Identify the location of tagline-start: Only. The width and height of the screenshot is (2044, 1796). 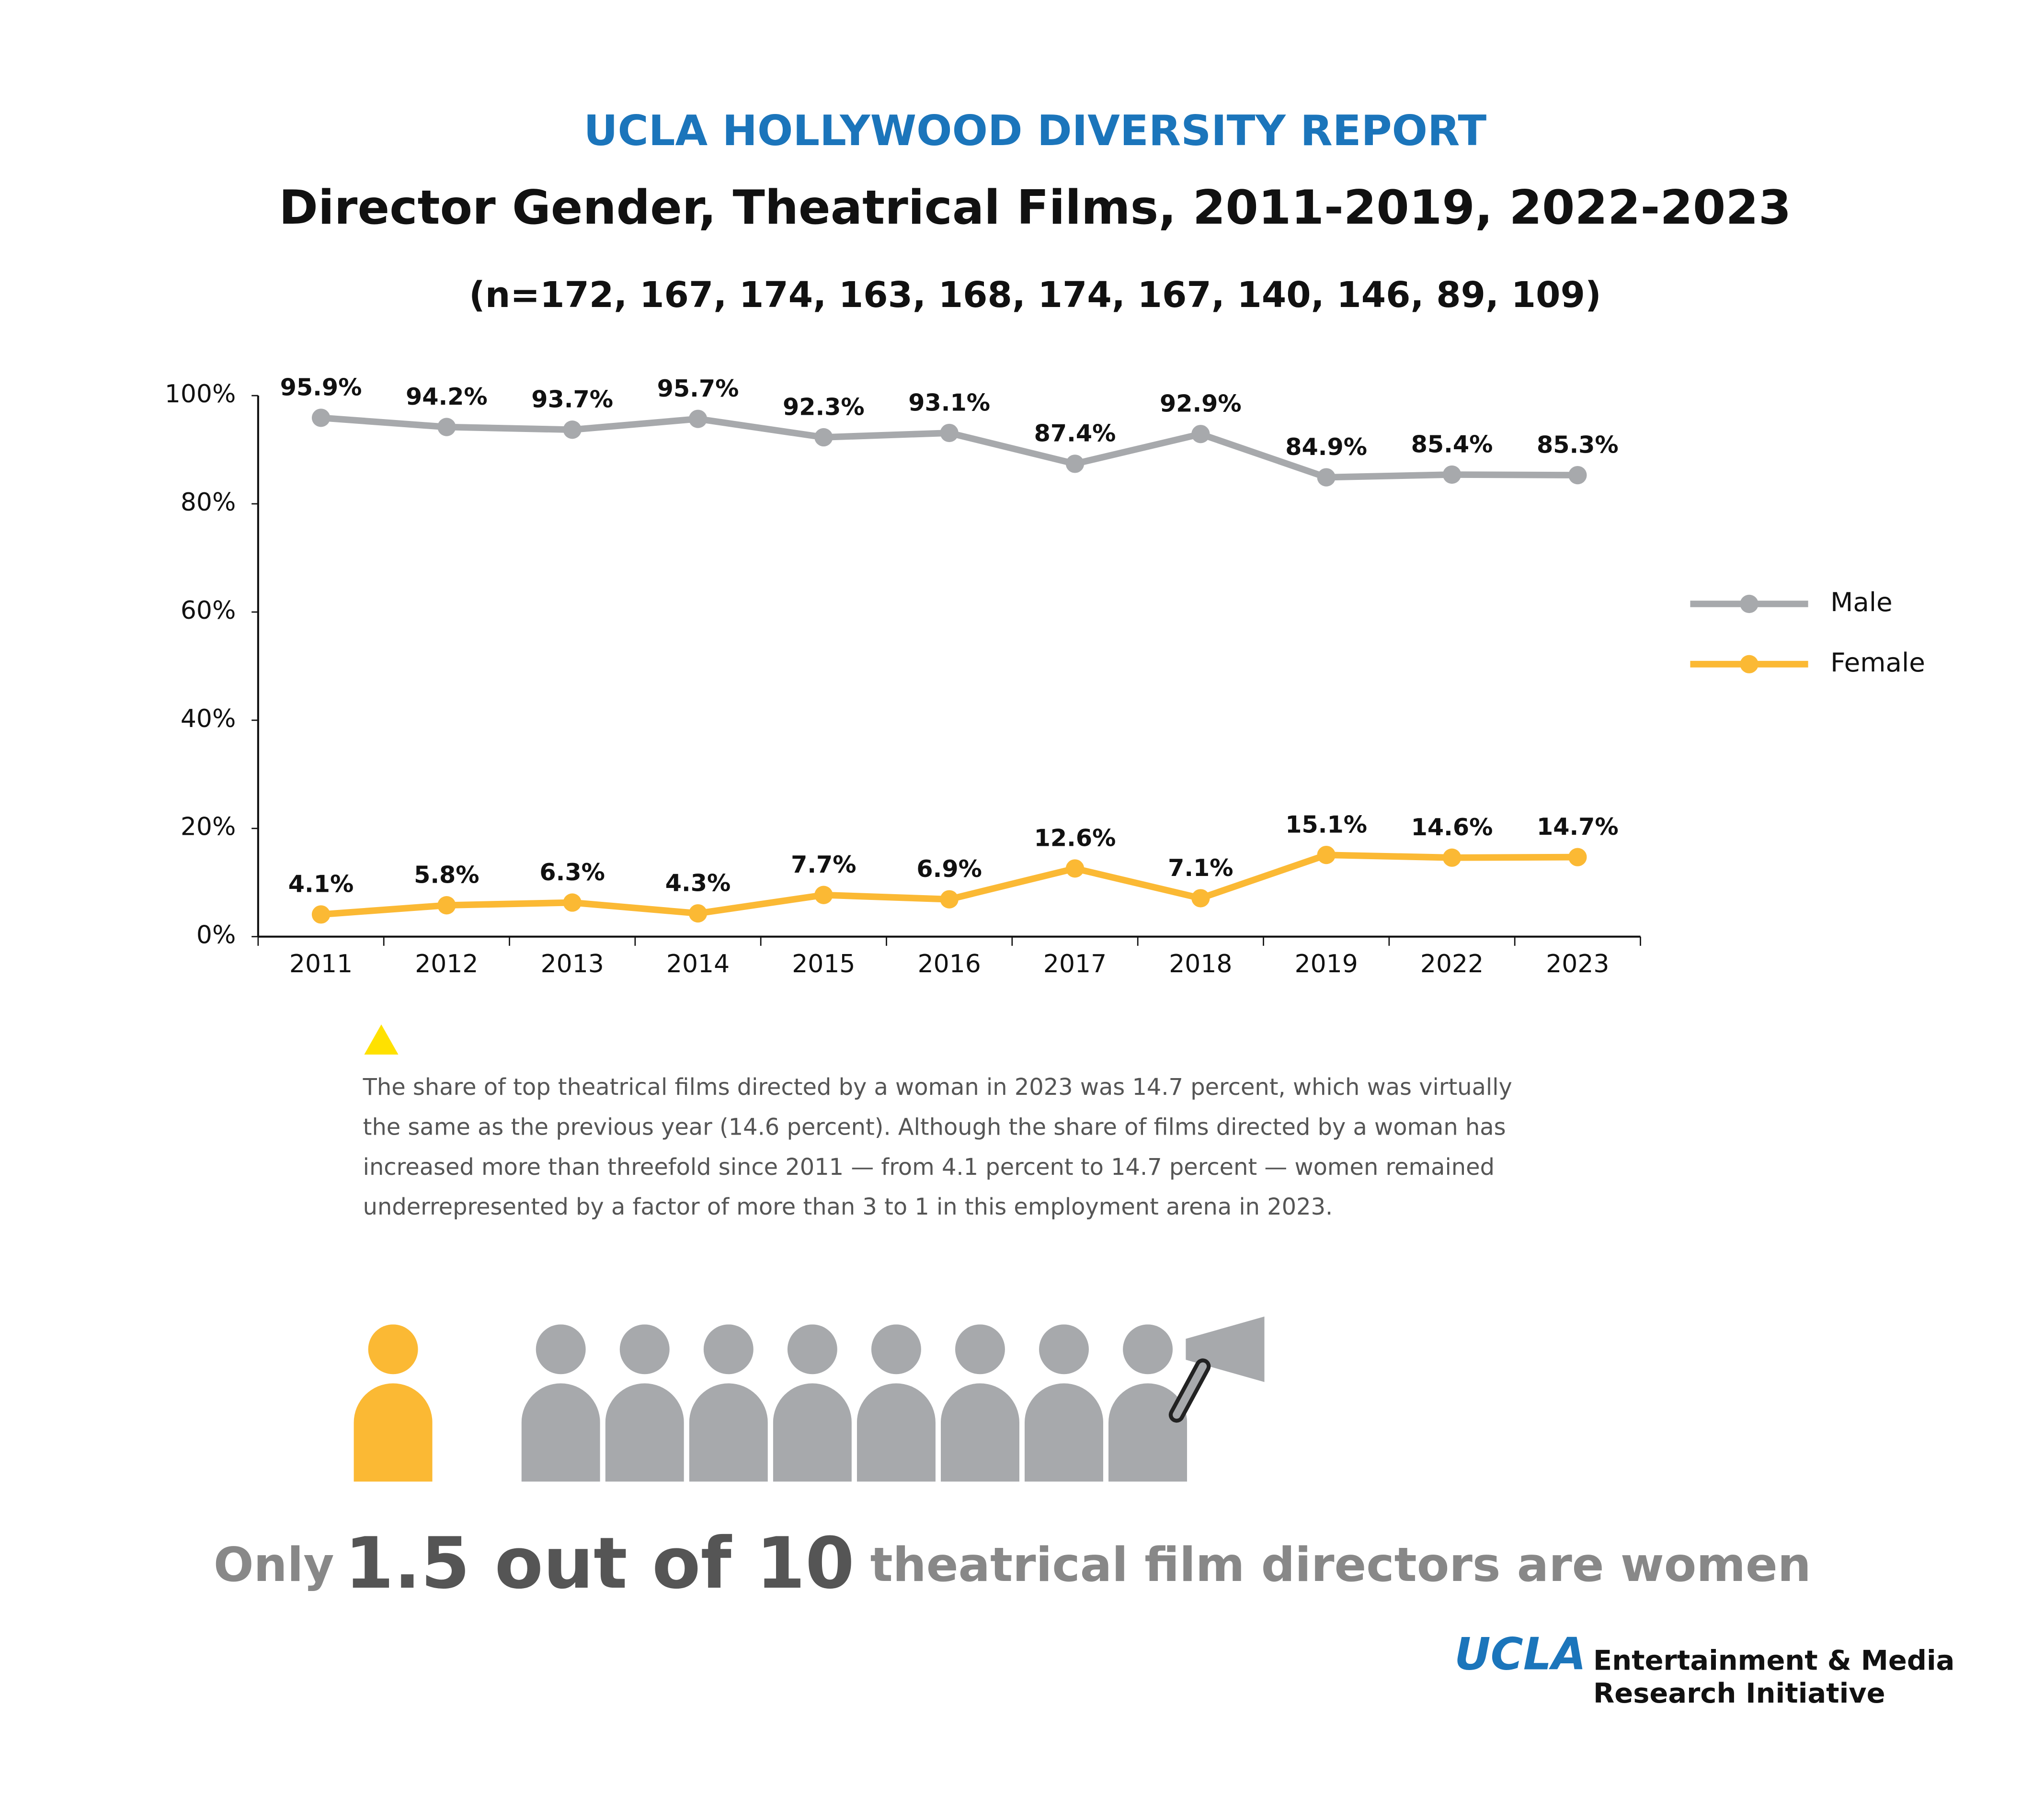
(274, 1565).